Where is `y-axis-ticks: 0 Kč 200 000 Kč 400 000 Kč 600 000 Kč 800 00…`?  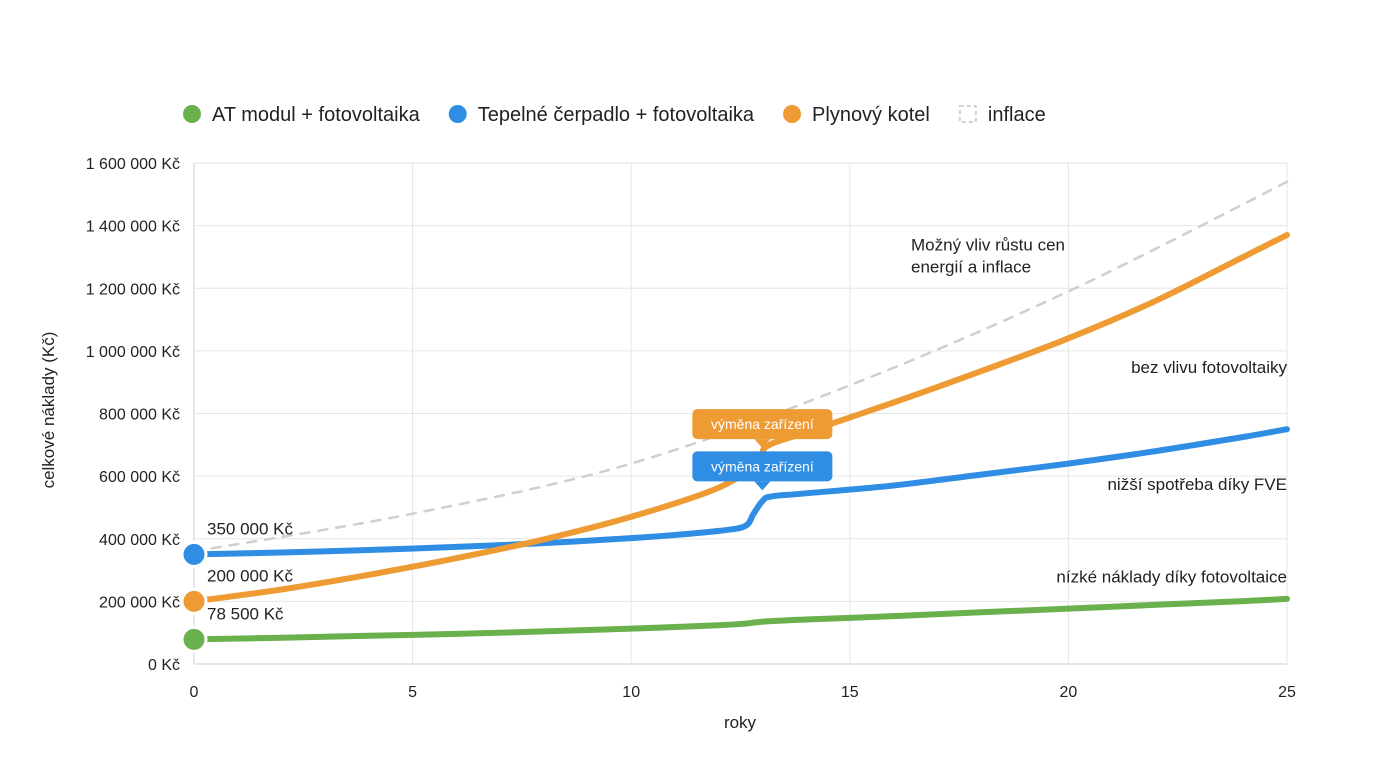
y-axis-ticks: 0 Kč 200 000 Kč 400 000 Kč 600 000 Kč 800 00… is located at coordinates (133, 415).